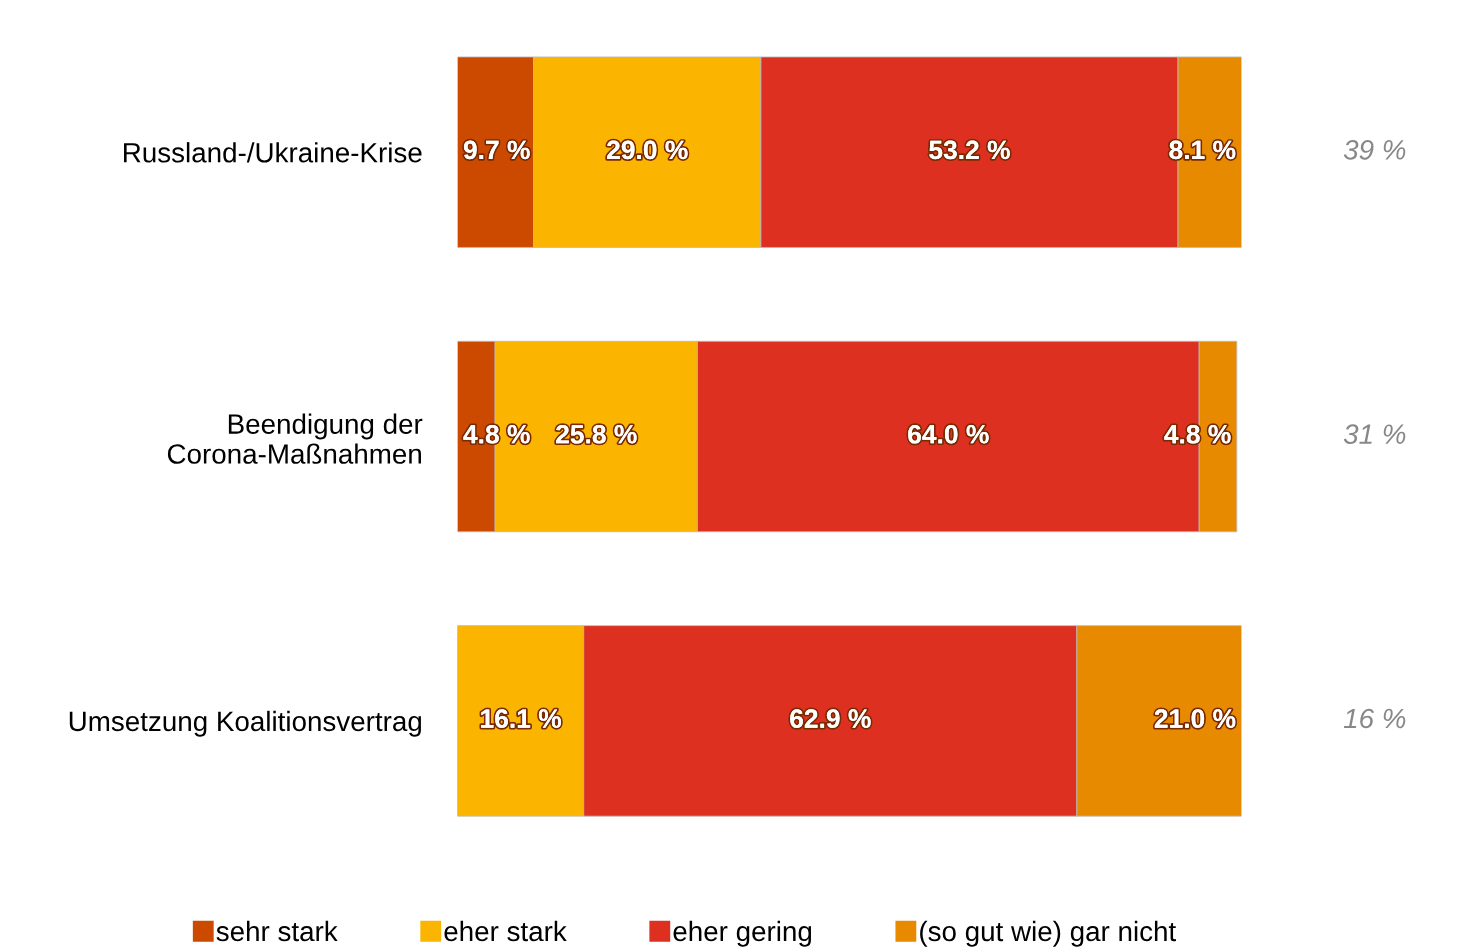  What do you see at coordinates (505, 931) in the screenshot?
I see `legend-label: eher stark` at bounding box center [505, 931].